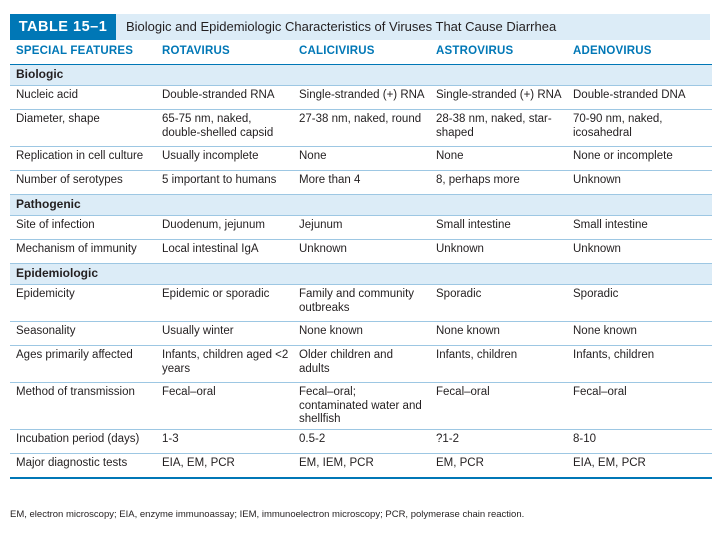 This screenshot has height=540, width=720. What do you see at coordinates (498, 182) in the screenshot?
I see `table-cell: 8, perhaps more` at bounding box center [498, 182].